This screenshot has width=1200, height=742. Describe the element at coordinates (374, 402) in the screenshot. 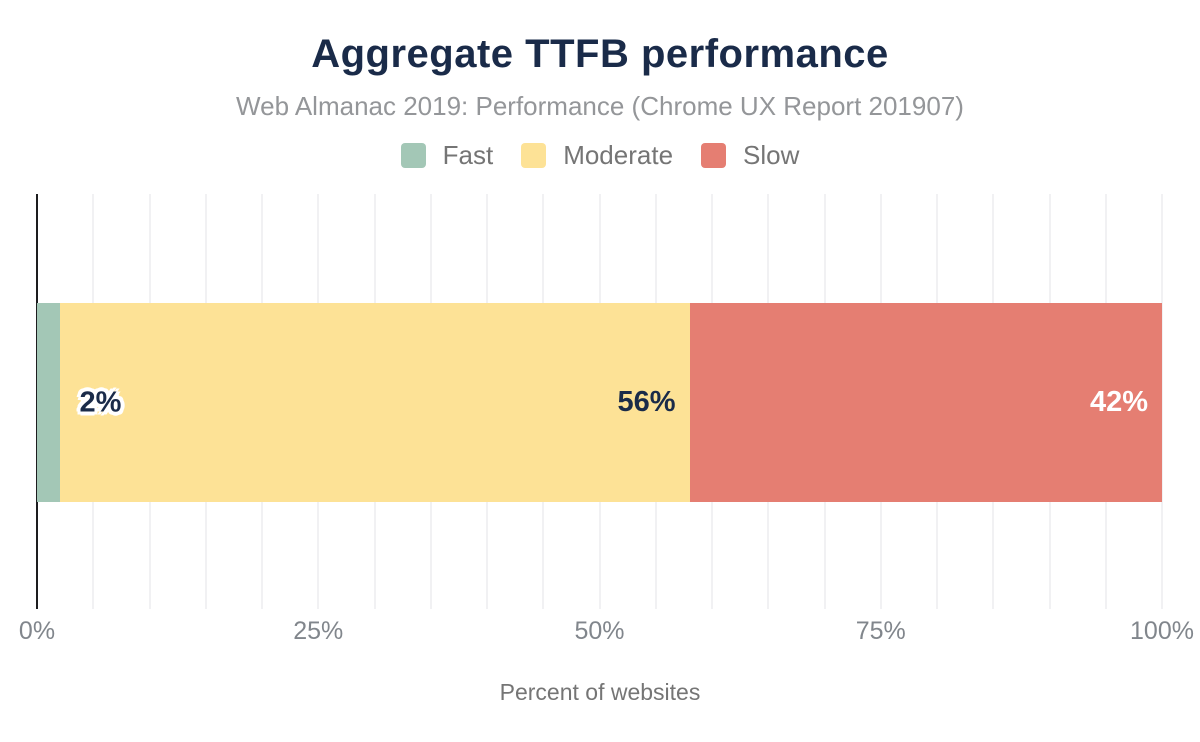

I see `bar-segment-moderate: 56%` at that location.